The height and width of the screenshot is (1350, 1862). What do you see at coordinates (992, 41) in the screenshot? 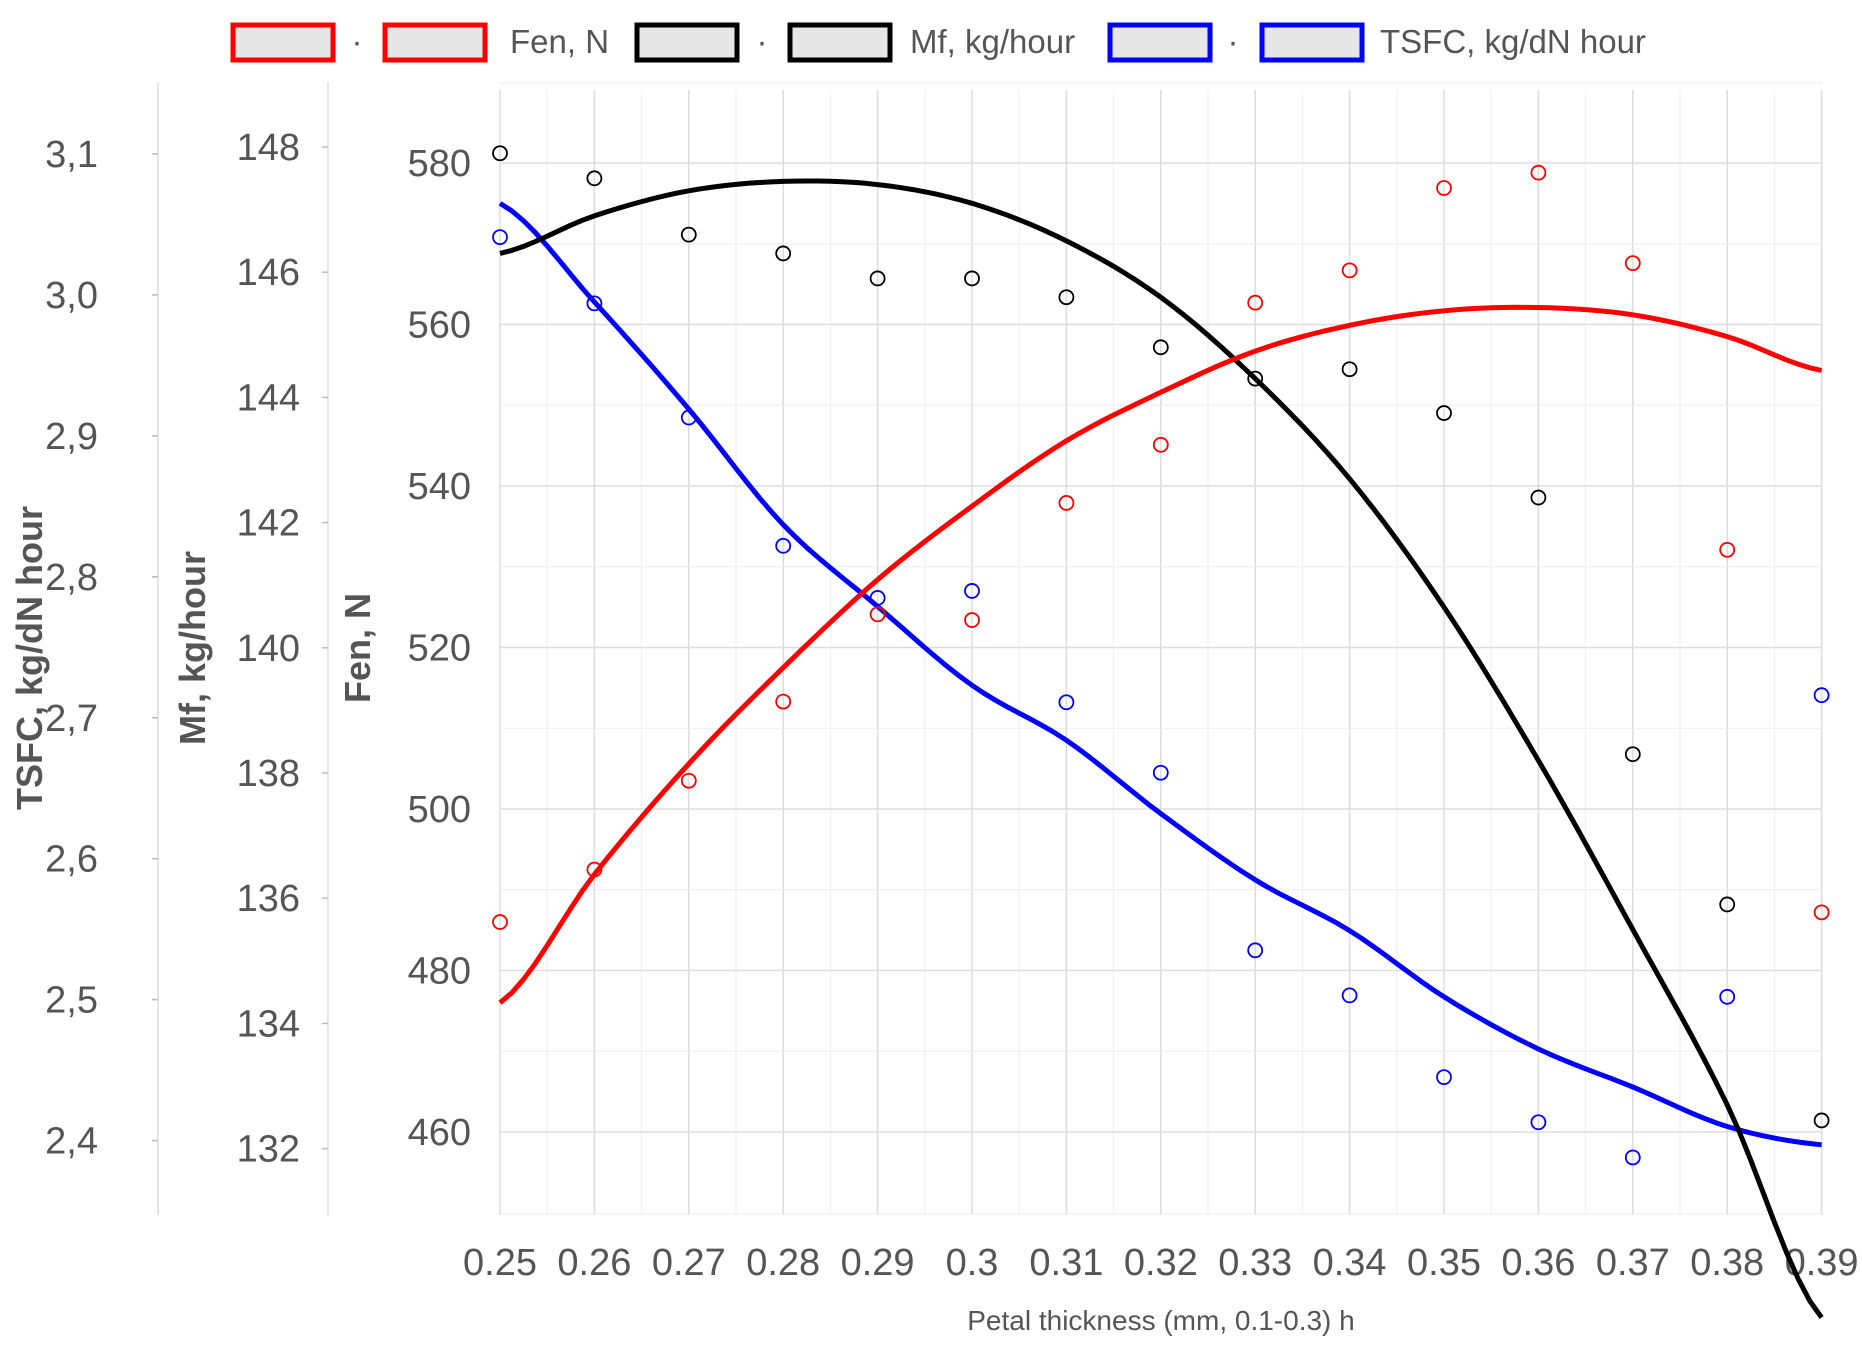
I see `legend-label: Mf, kg/hour` at bounding box center [992, 41].